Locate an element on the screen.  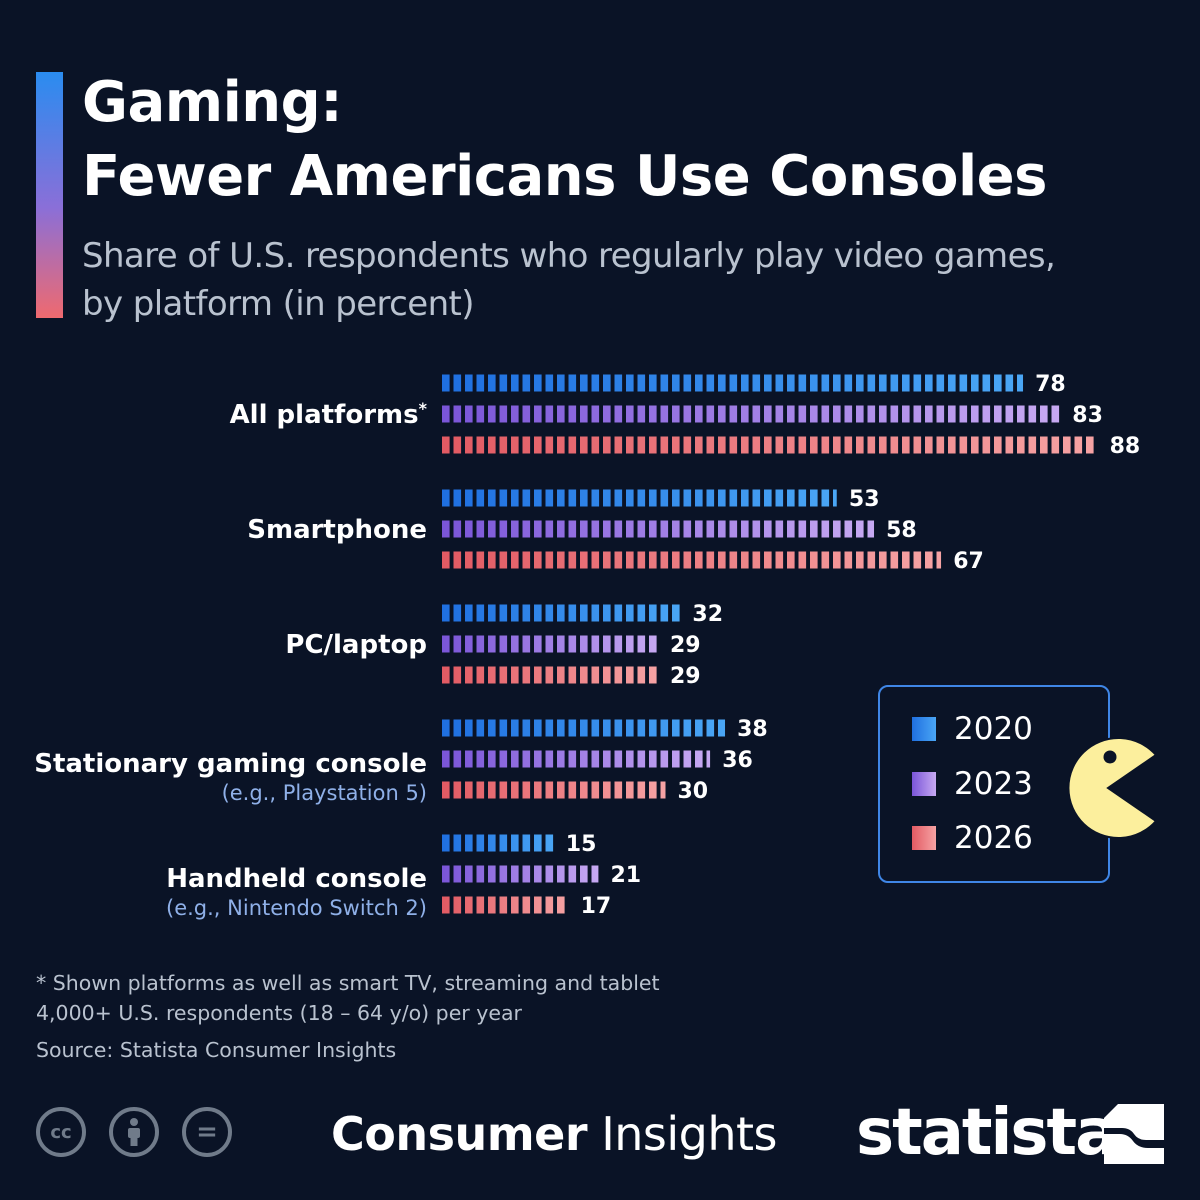
value-label-2020-2: 32 is located at coordinates (707, 614).